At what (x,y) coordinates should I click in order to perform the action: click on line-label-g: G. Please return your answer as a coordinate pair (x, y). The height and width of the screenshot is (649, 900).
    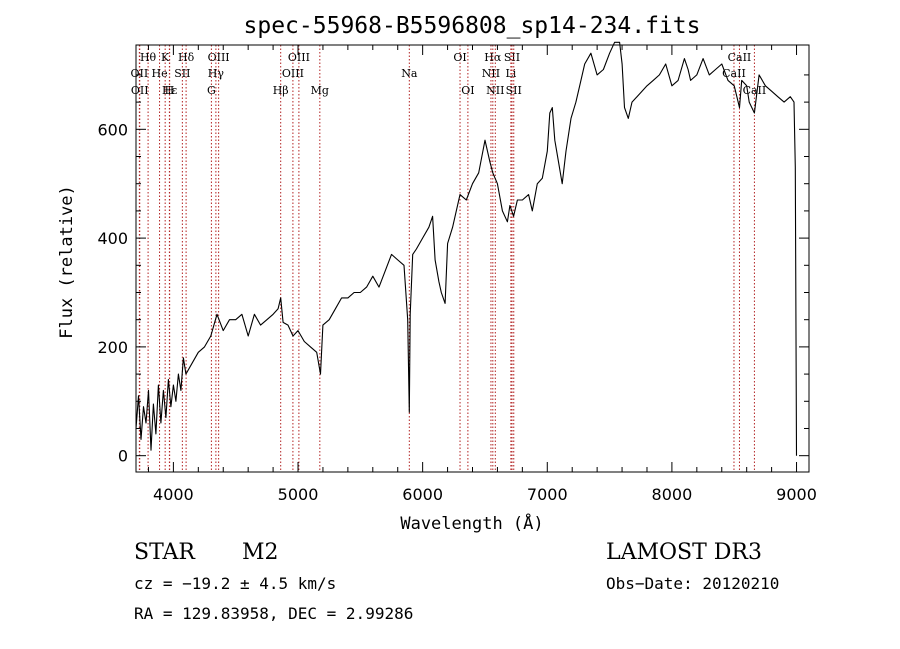
    Looking at the image, I should click on (211, 90).